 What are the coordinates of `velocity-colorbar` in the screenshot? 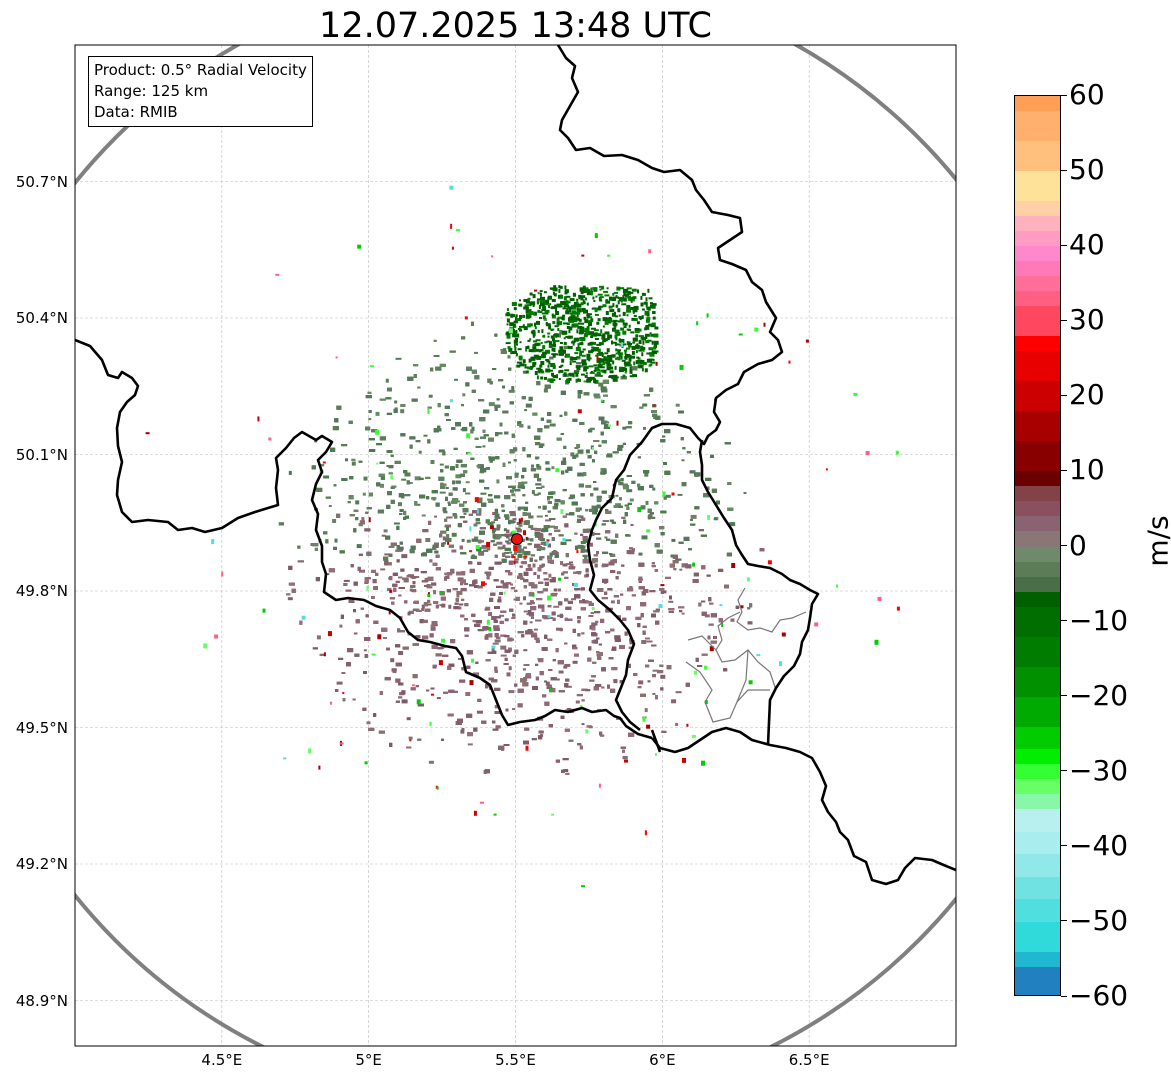 It's located at (1037, 545).